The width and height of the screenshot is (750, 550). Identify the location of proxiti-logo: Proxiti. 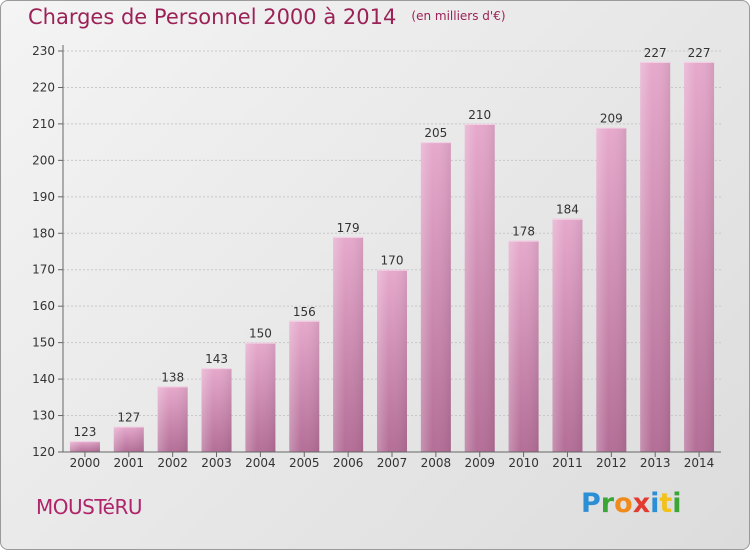
(631, 503).